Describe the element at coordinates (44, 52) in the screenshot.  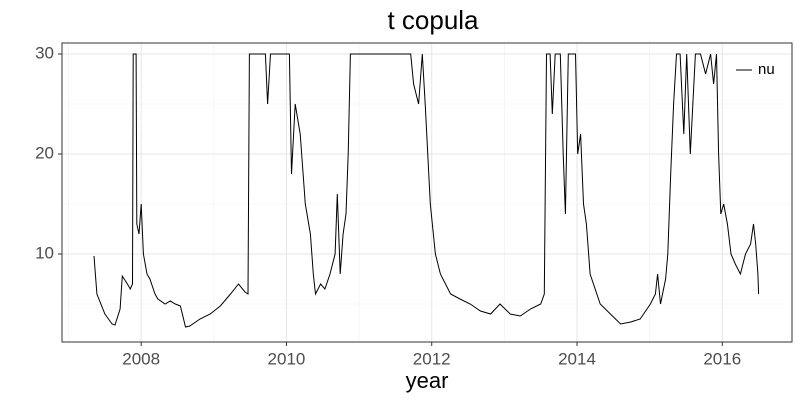
I see `y-tick-label: 30` at that location.